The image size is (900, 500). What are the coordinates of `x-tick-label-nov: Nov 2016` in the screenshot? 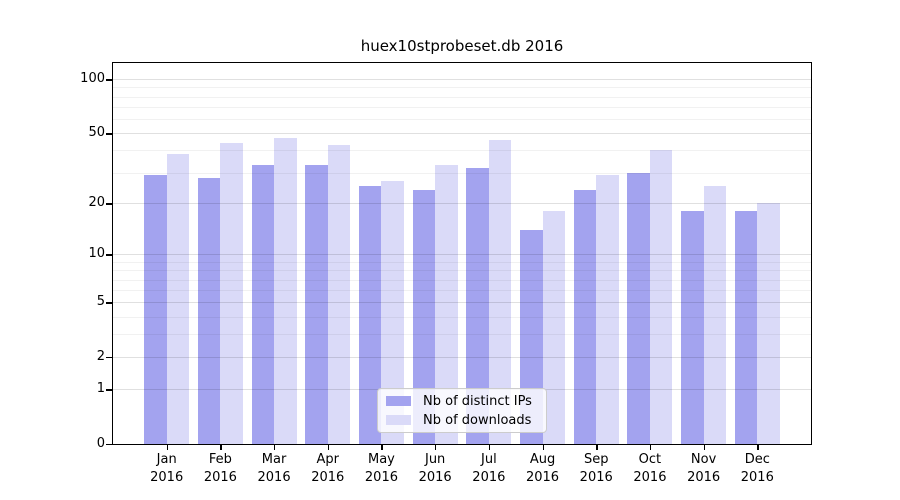 It's located at (704, 468).